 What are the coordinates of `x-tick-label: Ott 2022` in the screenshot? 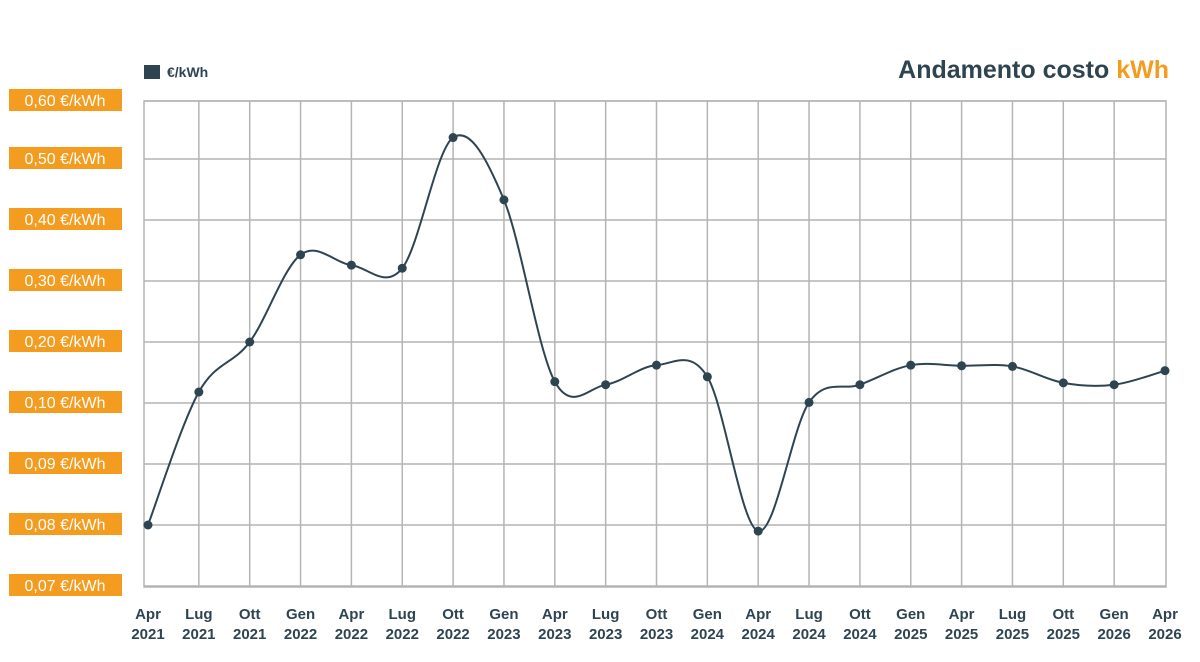 It's located at (452, 624).